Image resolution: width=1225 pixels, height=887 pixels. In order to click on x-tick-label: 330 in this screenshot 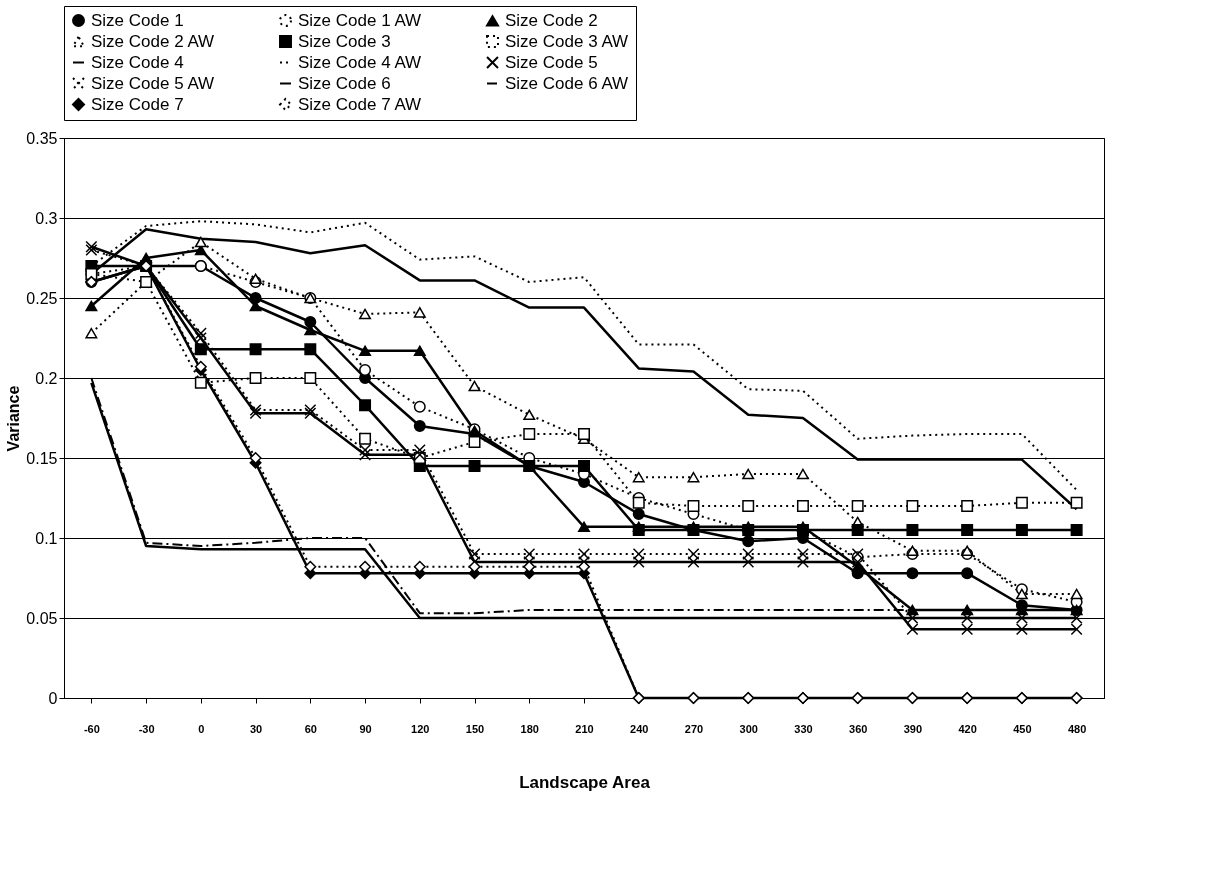, I will do `click(803, 728)`.